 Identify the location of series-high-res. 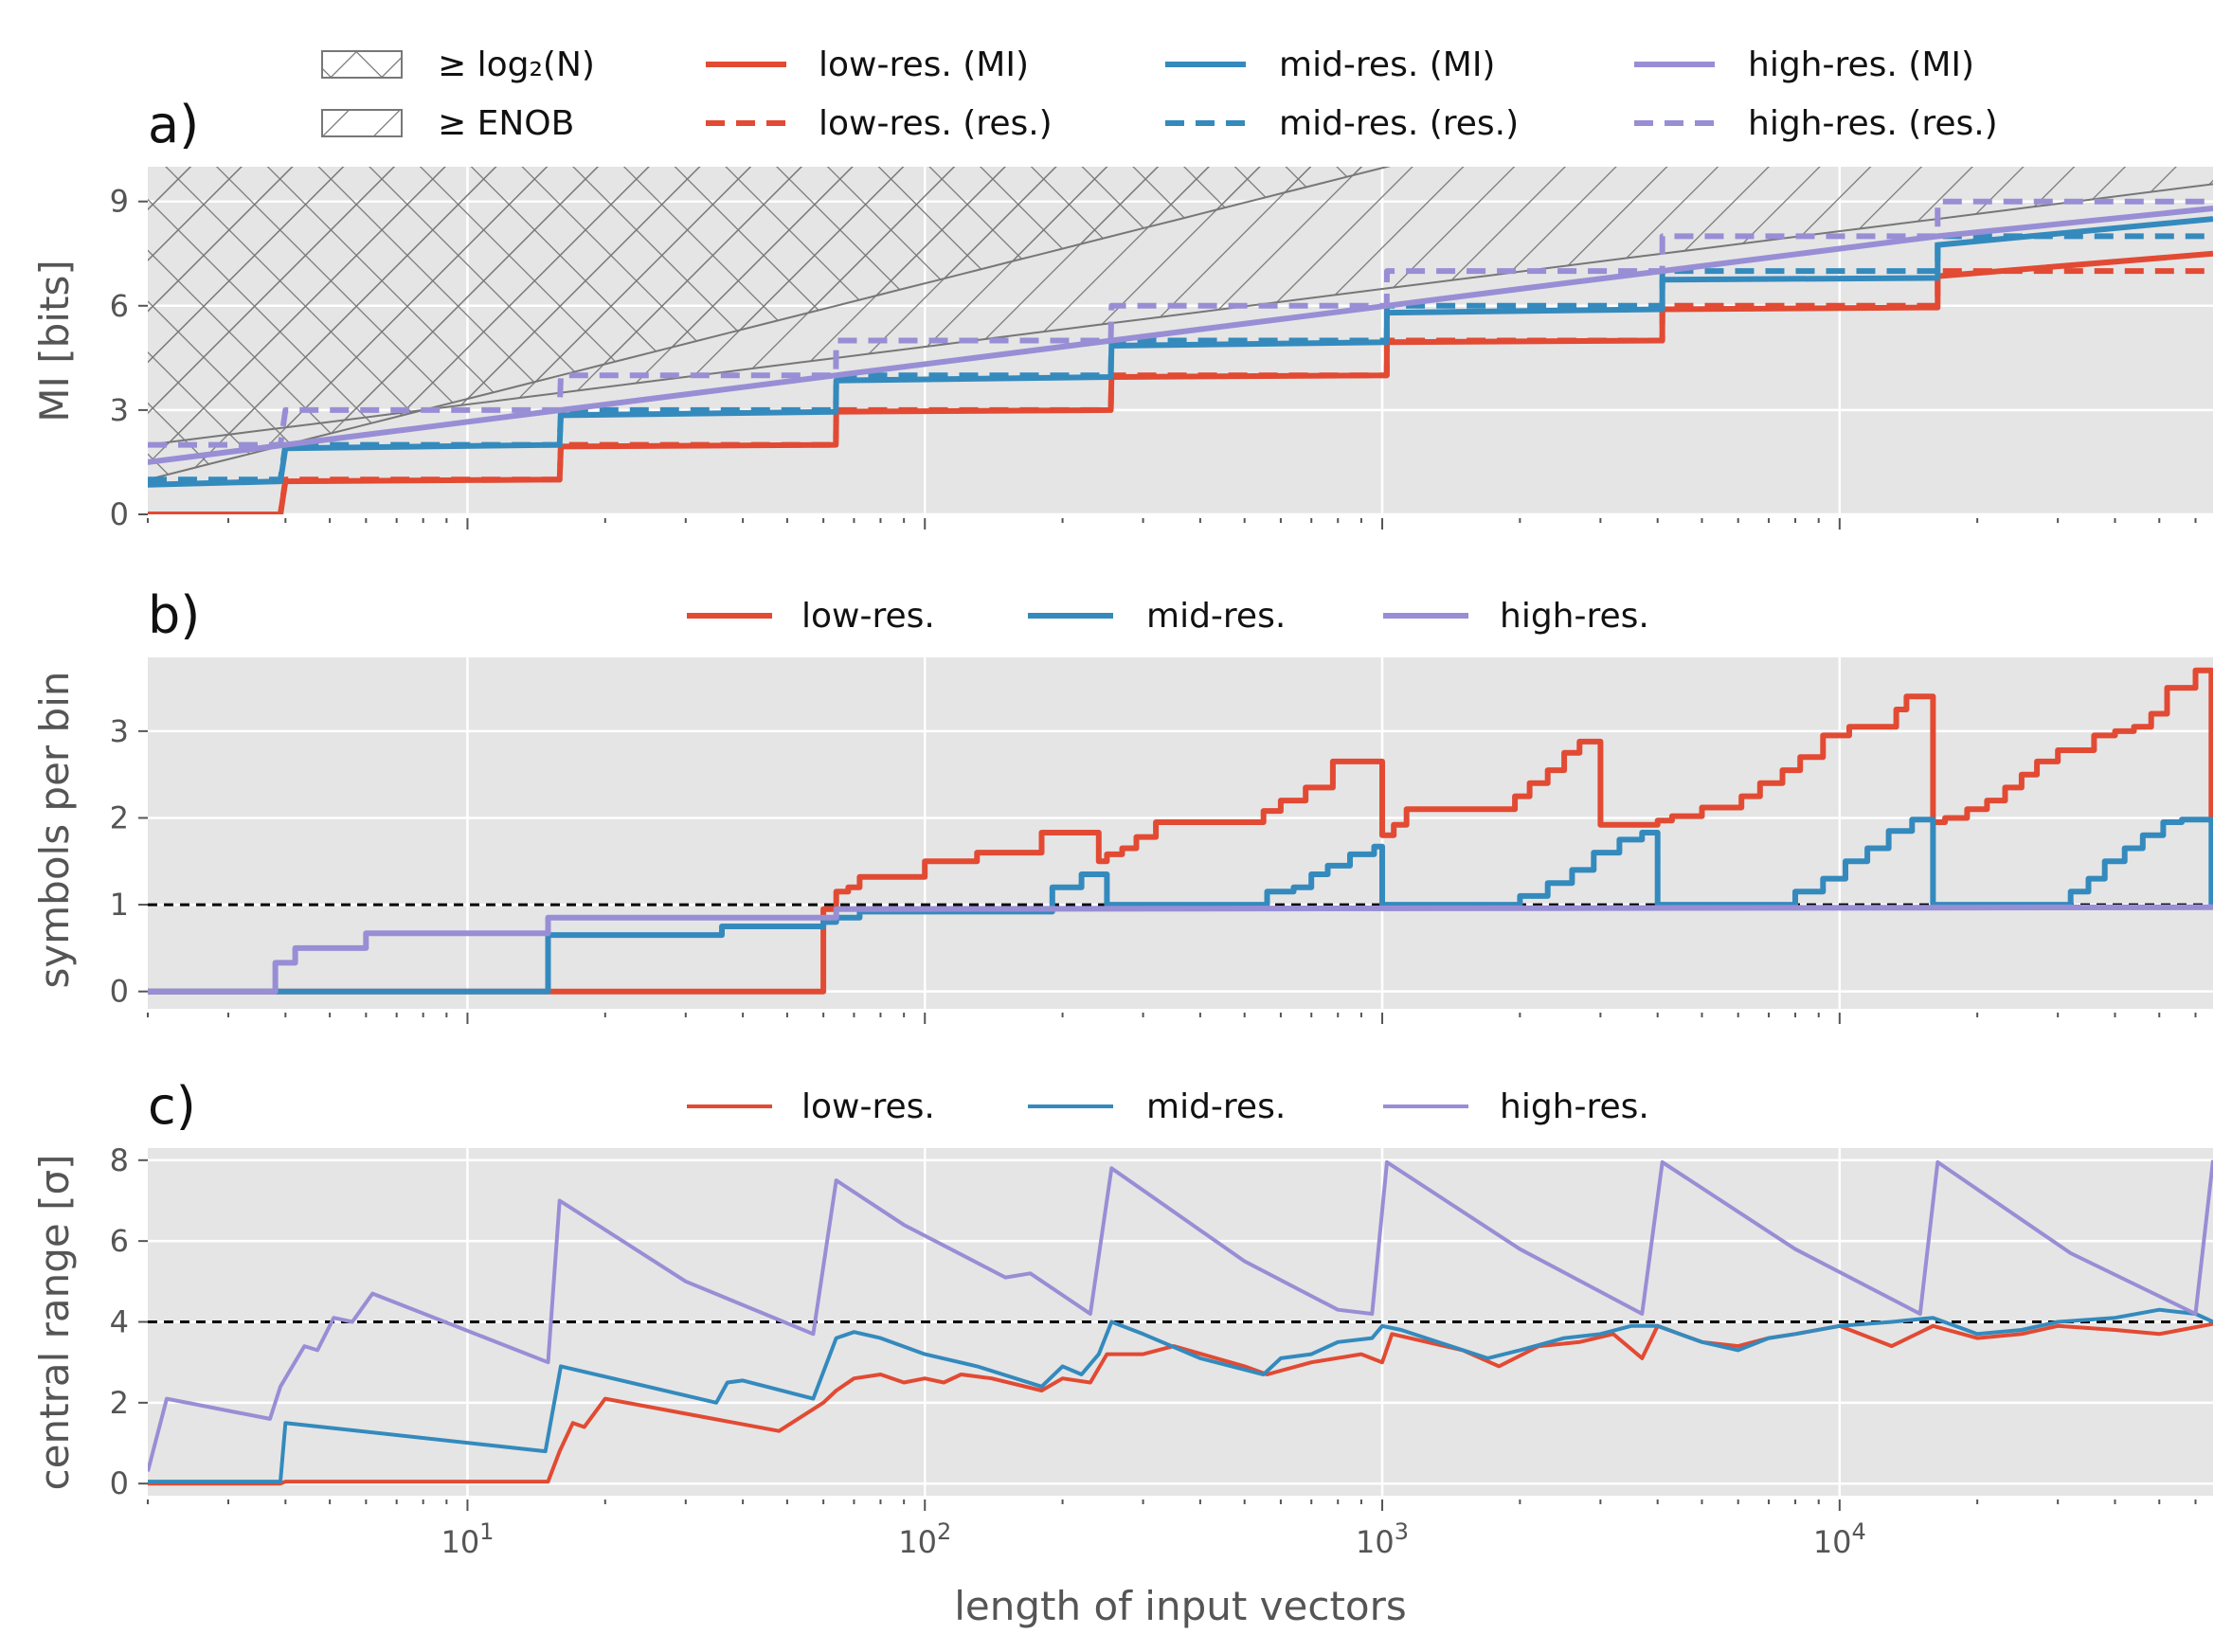
(1180, 949).